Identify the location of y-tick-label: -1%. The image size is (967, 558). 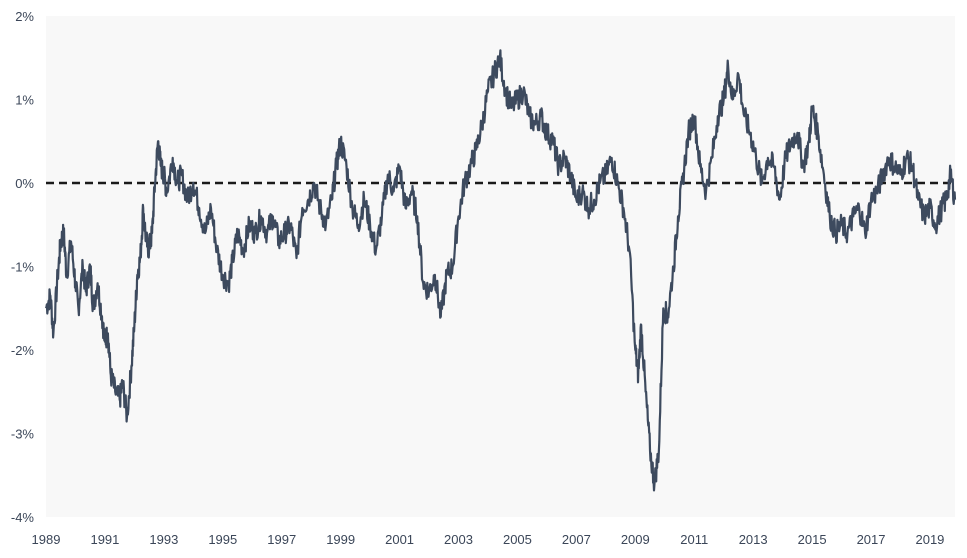
(23, 267).